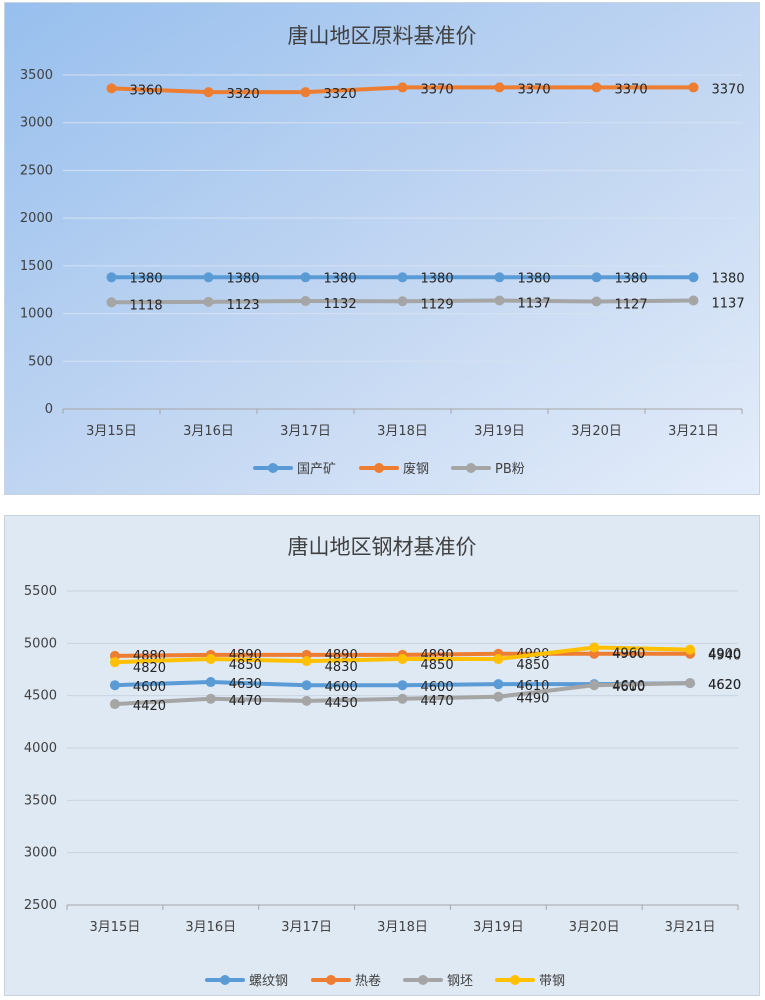 This screenshot has height=1000, width=765. I want to click on chart-title: 唐山地区原料基准价, so click(382, 36).